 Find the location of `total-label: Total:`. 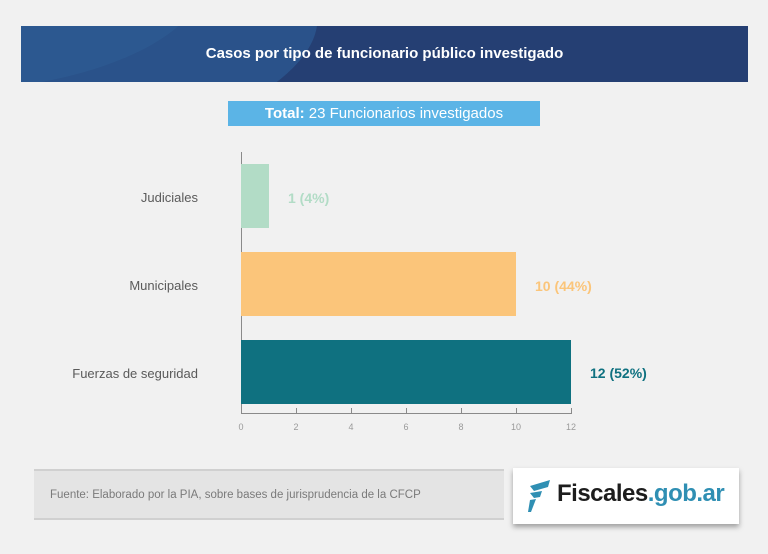

total-label: Total: is located at coordinates (284, 113).